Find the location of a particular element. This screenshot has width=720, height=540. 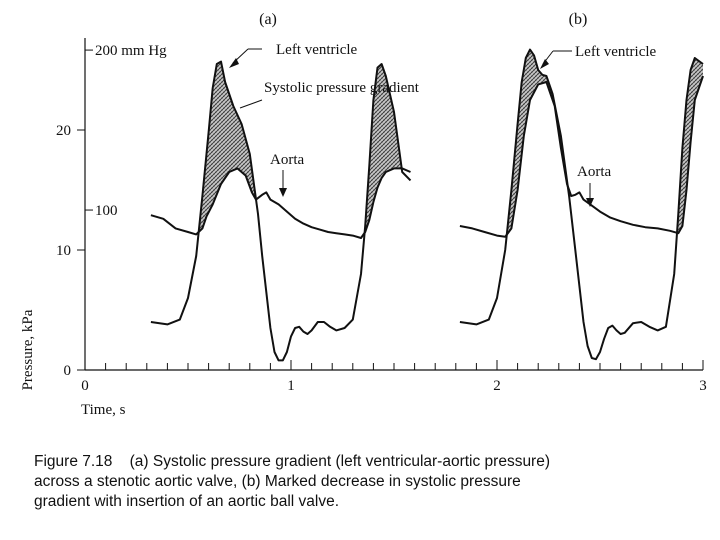

mmhg-tick-label: 200 mm Hg is located at coordinates (131, 51).